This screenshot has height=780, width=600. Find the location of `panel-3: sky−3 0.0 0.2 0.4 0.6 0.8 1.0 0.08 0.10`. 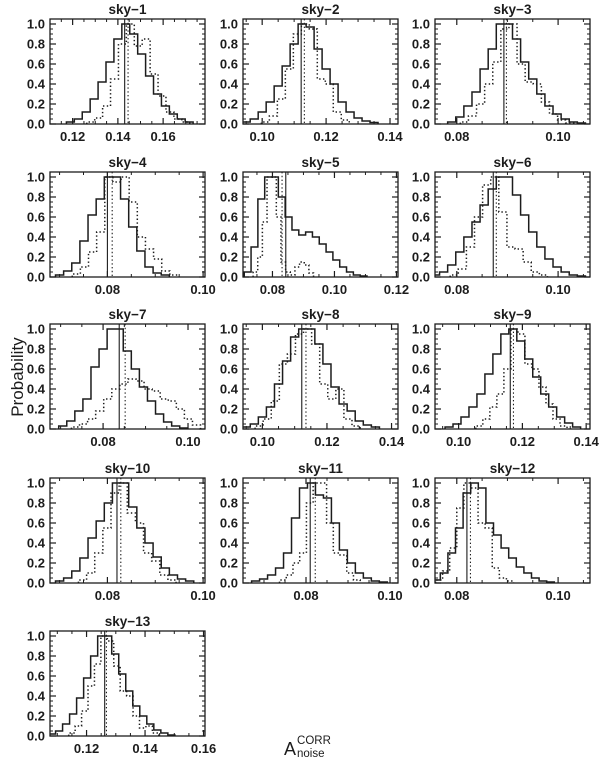

panel-3: sky−3 0.0 0.2 0.4 0.6 0.8 1.0 0.08 0.10 is located at coordinates (501, 73).